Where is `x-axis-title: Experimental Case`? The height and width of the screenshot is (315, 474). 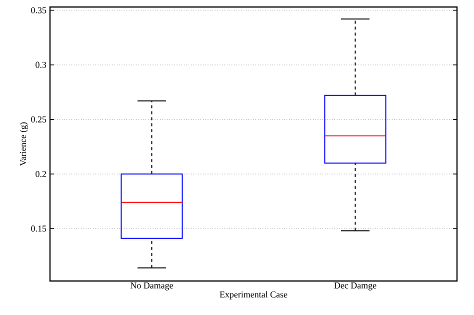 x-axis-title: Experimental Case is located at coordinates (254, 295).